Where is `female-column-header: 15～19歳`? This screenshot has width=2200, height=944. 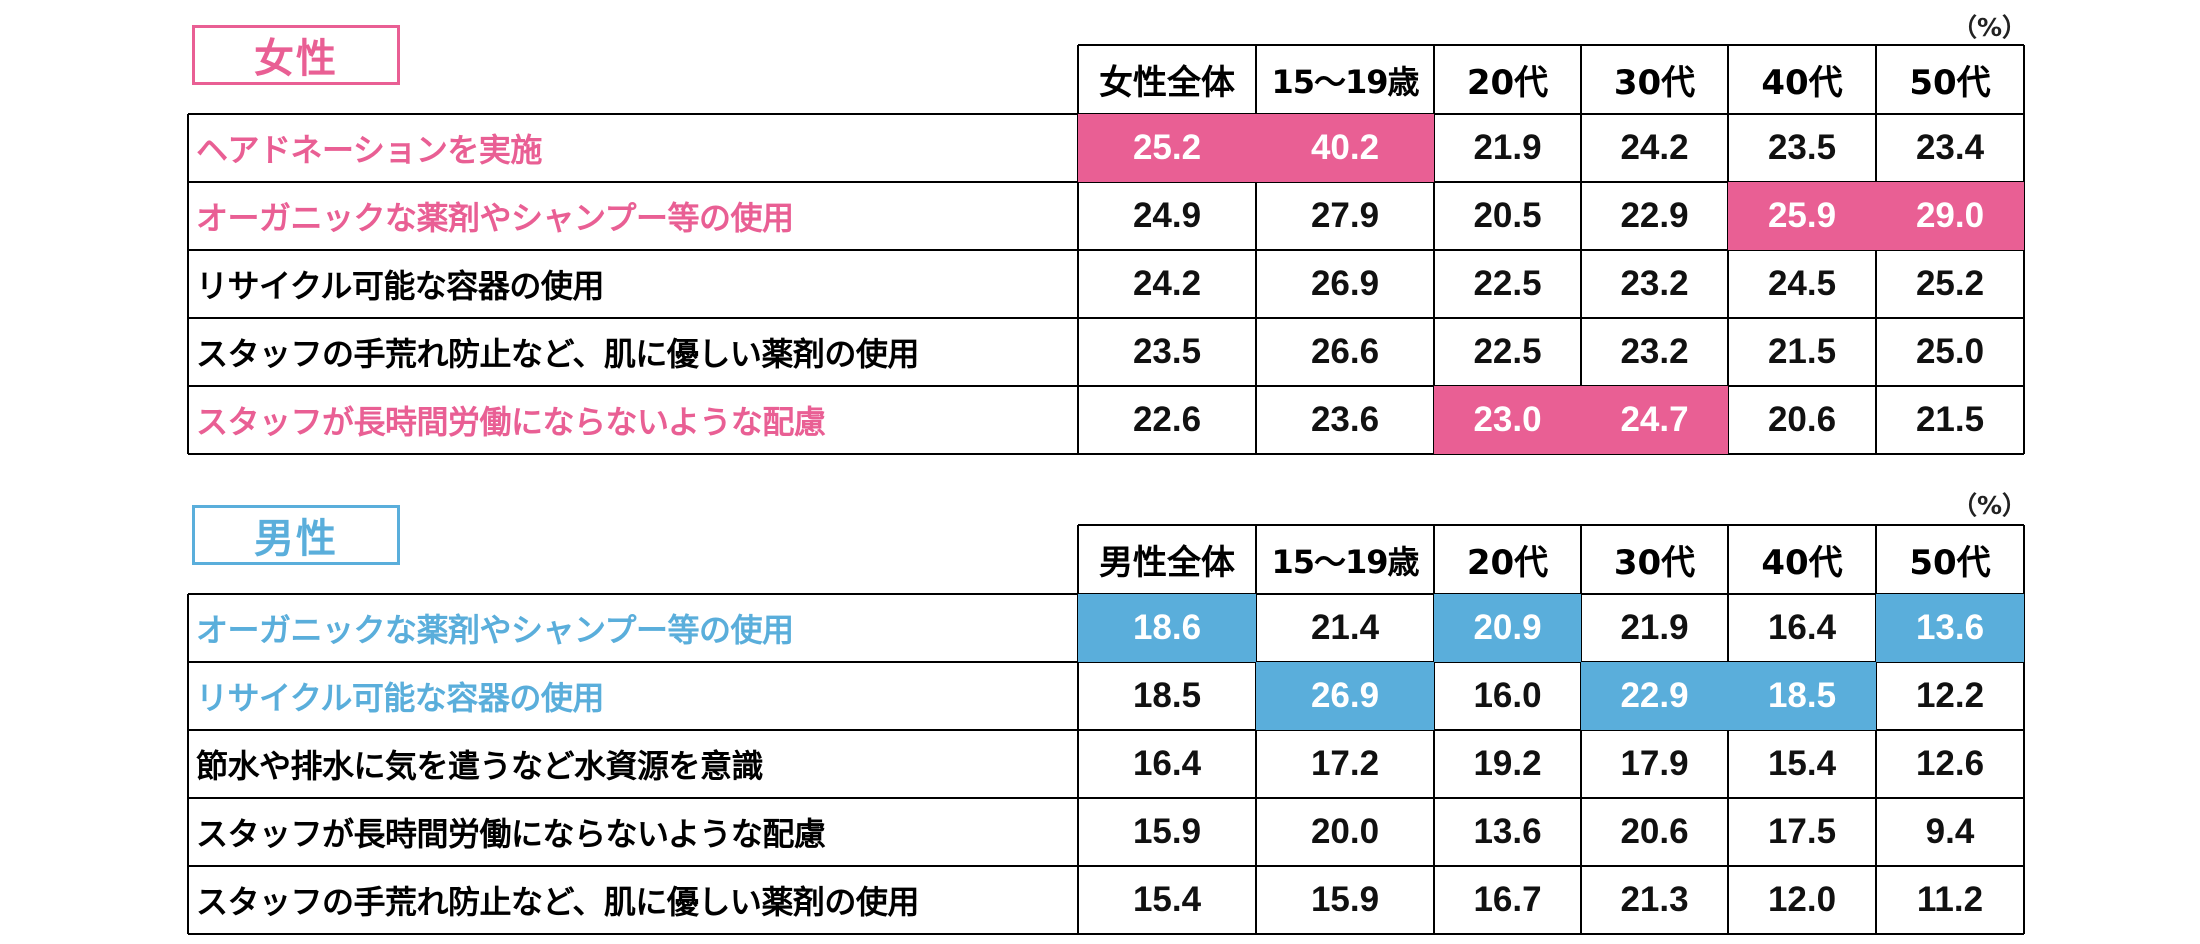
female-column-header: 15～19歳 is located at coordinates (1345, 81).